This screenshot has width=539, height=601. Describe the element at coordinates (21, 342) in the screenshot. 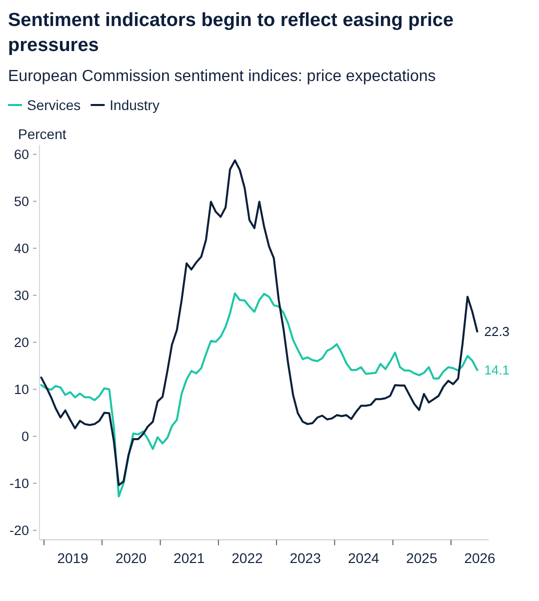

I see `y-tick-label: 20` at that location.